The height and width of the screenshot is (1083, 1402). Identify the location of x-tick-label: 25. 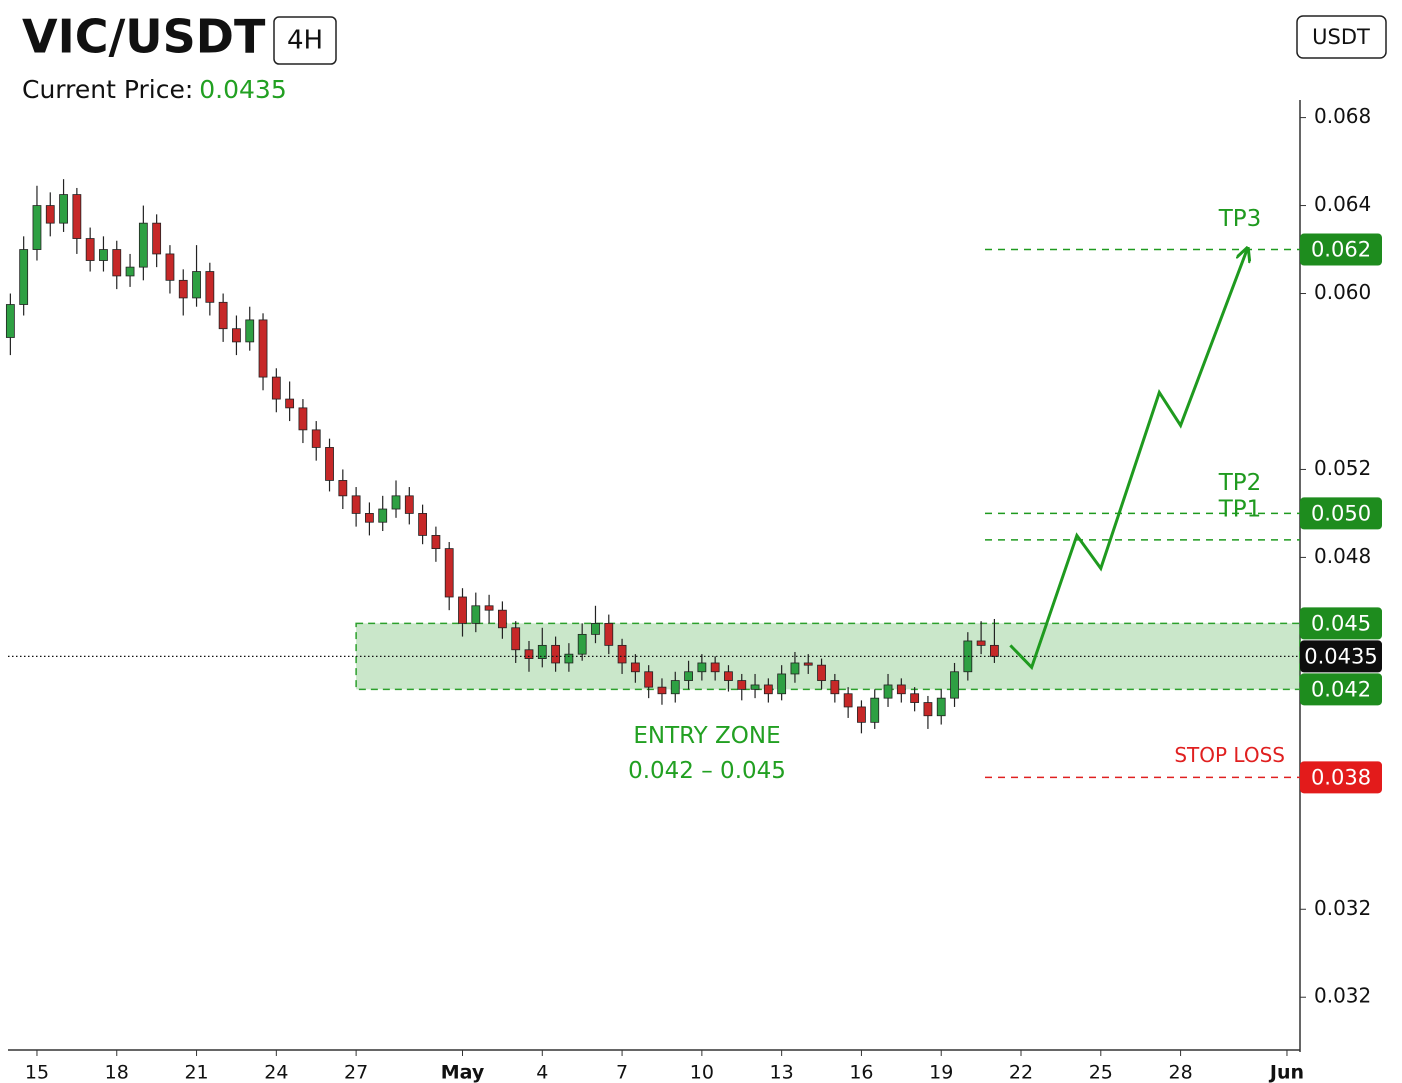
(1101, 1072).